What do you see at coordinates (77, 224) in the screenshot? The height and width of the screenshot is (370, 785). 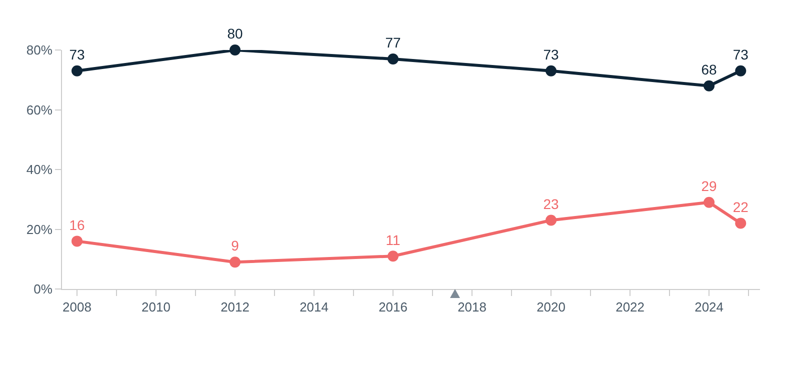 I see `data-label: 16` at bounding box center [77, 224].